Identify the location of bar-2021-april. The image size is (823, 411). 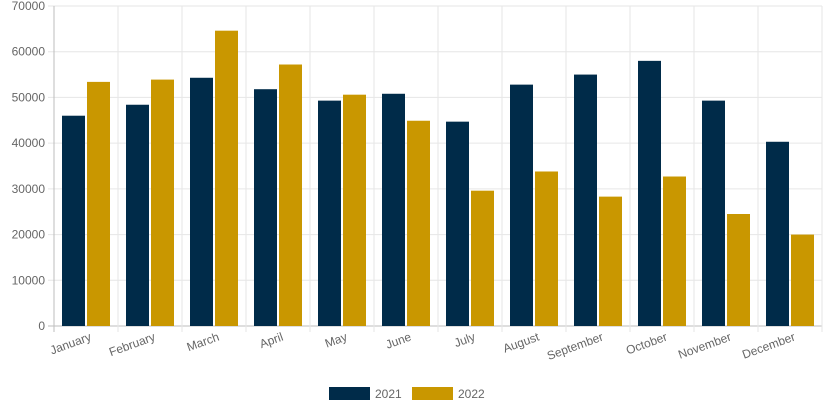
(265, 207).